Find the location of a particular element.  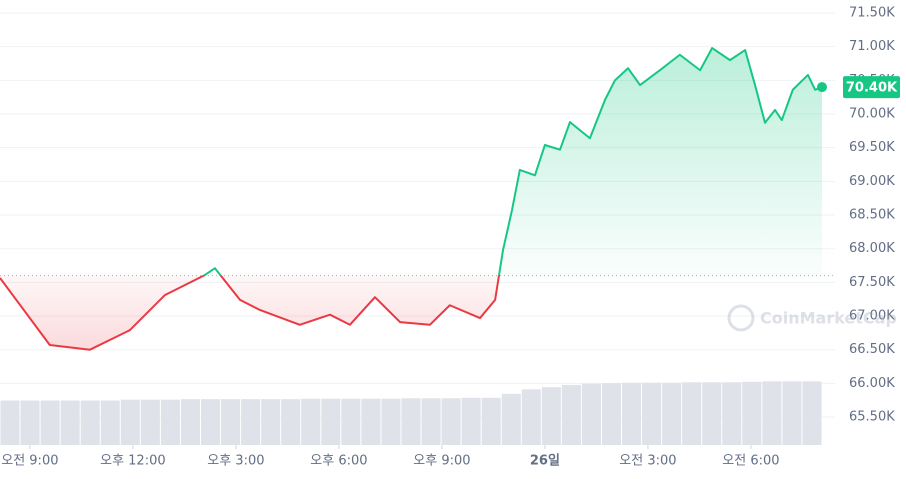

x-tick-label: 오후 9:00 is located at coordinates (441, 461).